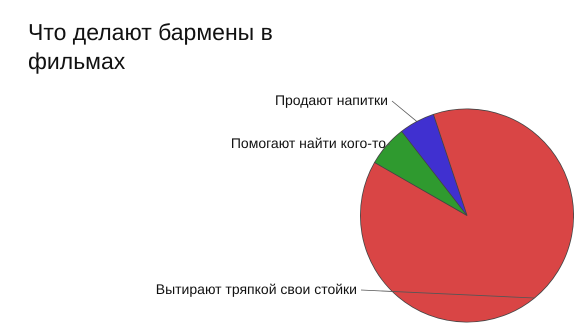 The width and height of the screenshot is (574, 336). Describe the element at coordinates (151, 47) in the screenshot. I see `chart-title: Что делают бармены в фильмах` at that location.